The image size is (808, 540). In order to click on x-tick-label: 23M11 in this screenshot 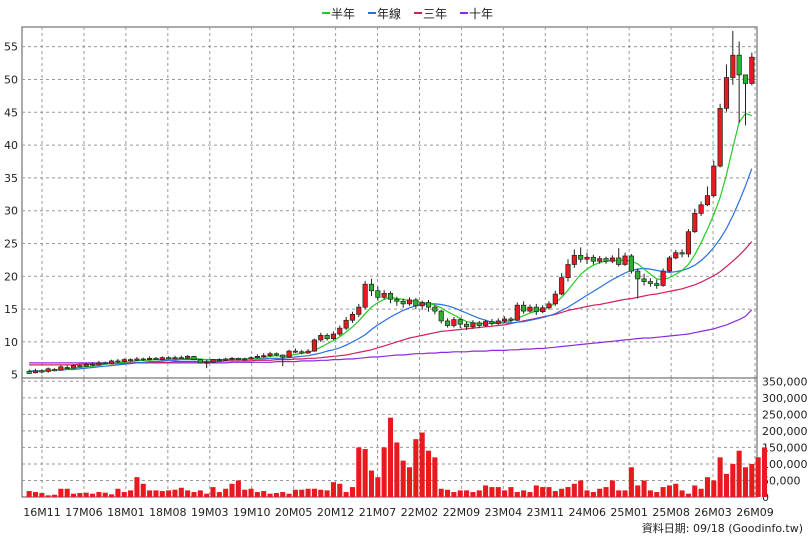, I will do `click(546, 512)`.